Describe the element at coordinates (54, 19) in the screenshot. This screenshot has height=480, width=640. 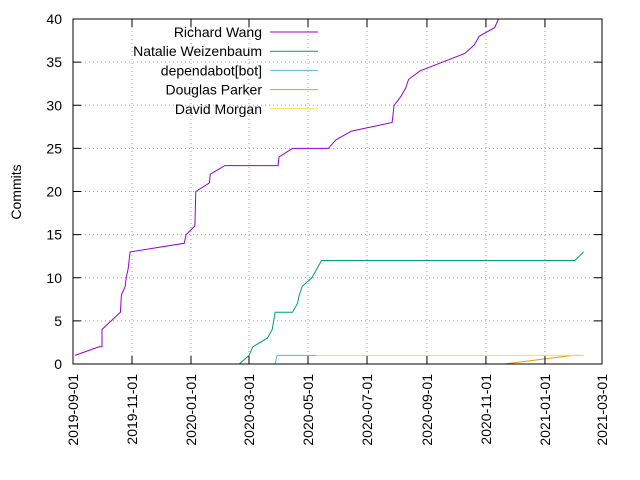
I see `y-tick-label: 40` at that location.